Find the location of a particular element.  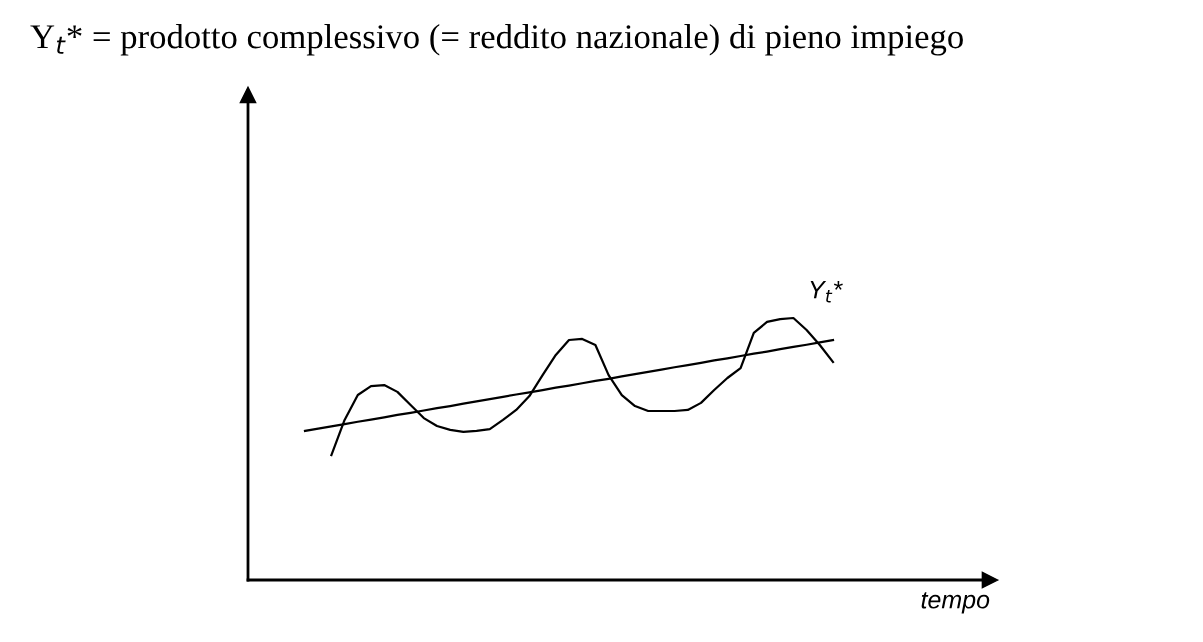

x-axis-title: tempo is located at coordinates (955, 603).